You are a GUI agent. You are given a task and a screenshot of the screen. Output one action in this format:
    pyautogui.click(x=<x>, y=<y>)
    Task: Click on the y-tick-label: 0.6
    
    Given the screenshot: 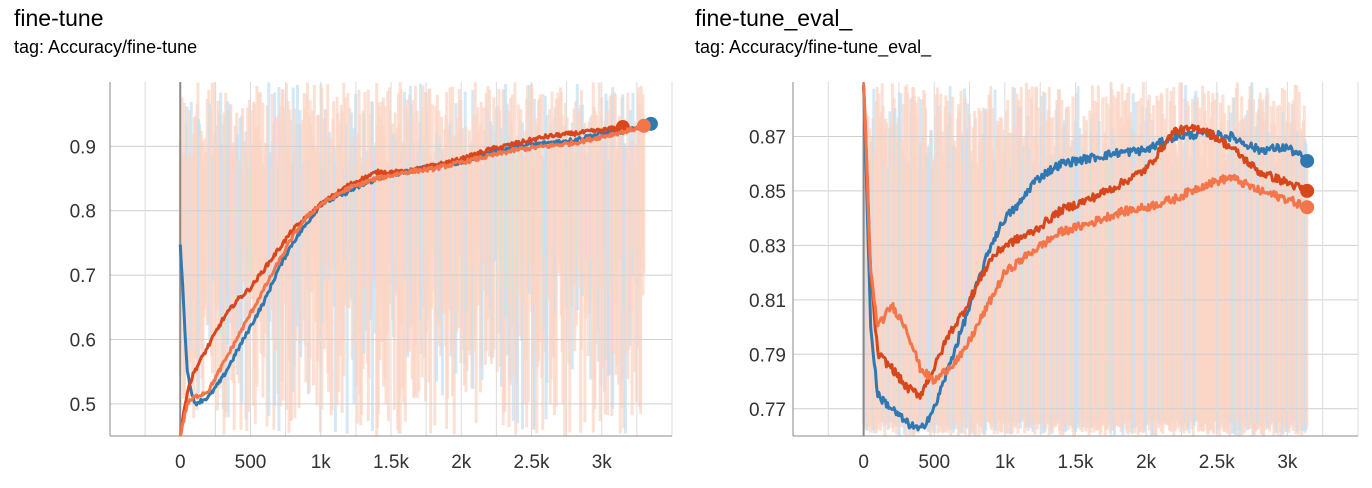 What is the action you would take?
    pyautogui.click(x=83, y=340)
    